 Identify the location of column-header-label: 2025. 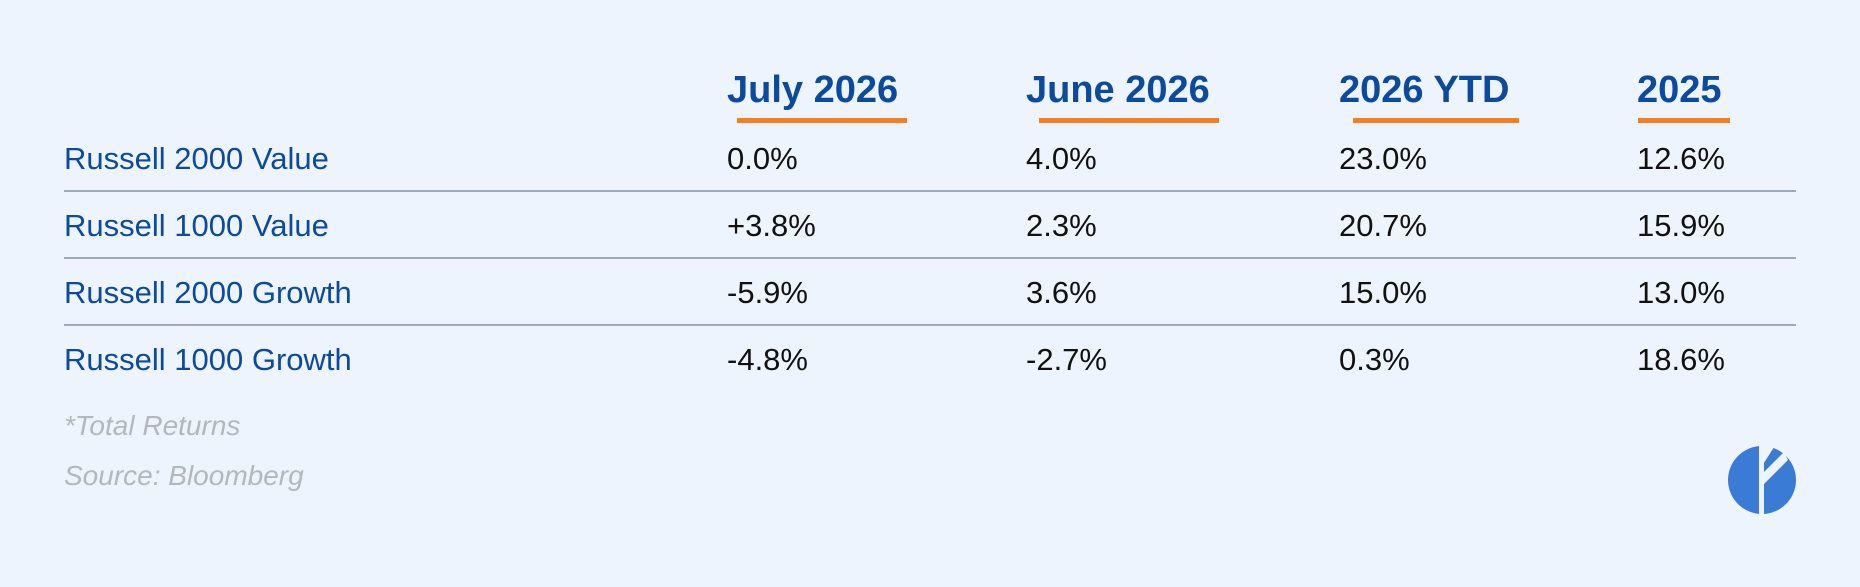
(1679, 90).